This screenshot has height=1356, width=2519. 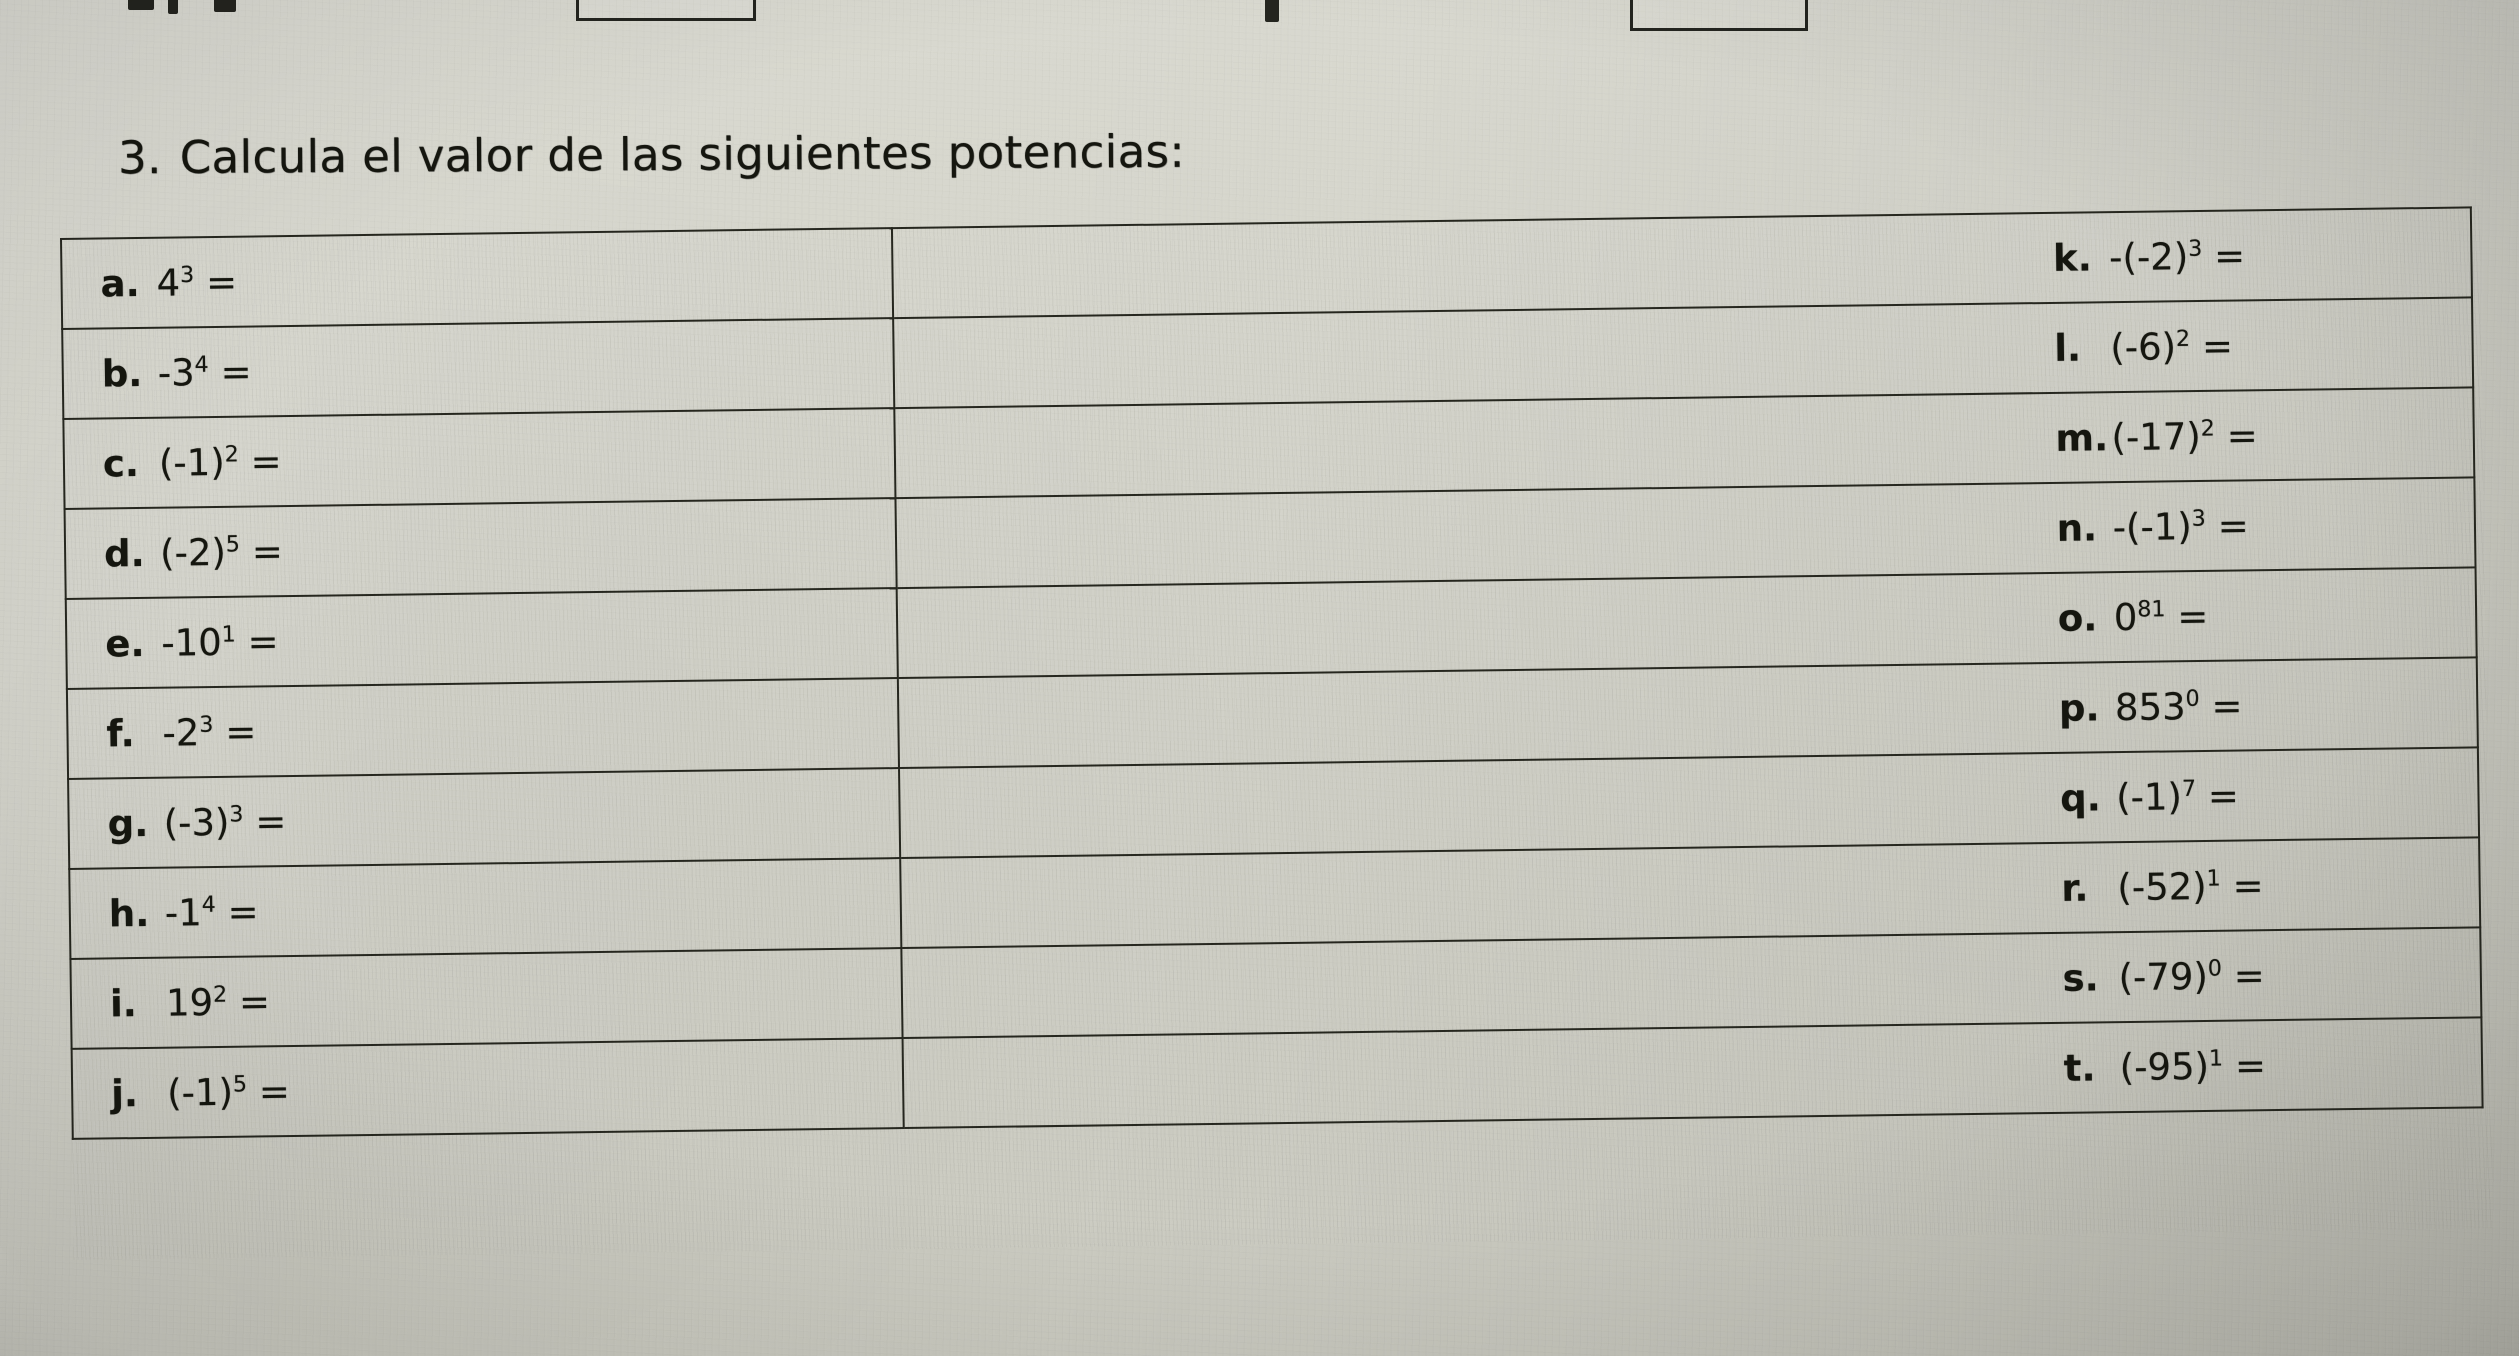 What do you see at coordinates (477, 278) in the screenshot?
I see `table-cell-left: a. 43 =` at bounding box center [477, 278].